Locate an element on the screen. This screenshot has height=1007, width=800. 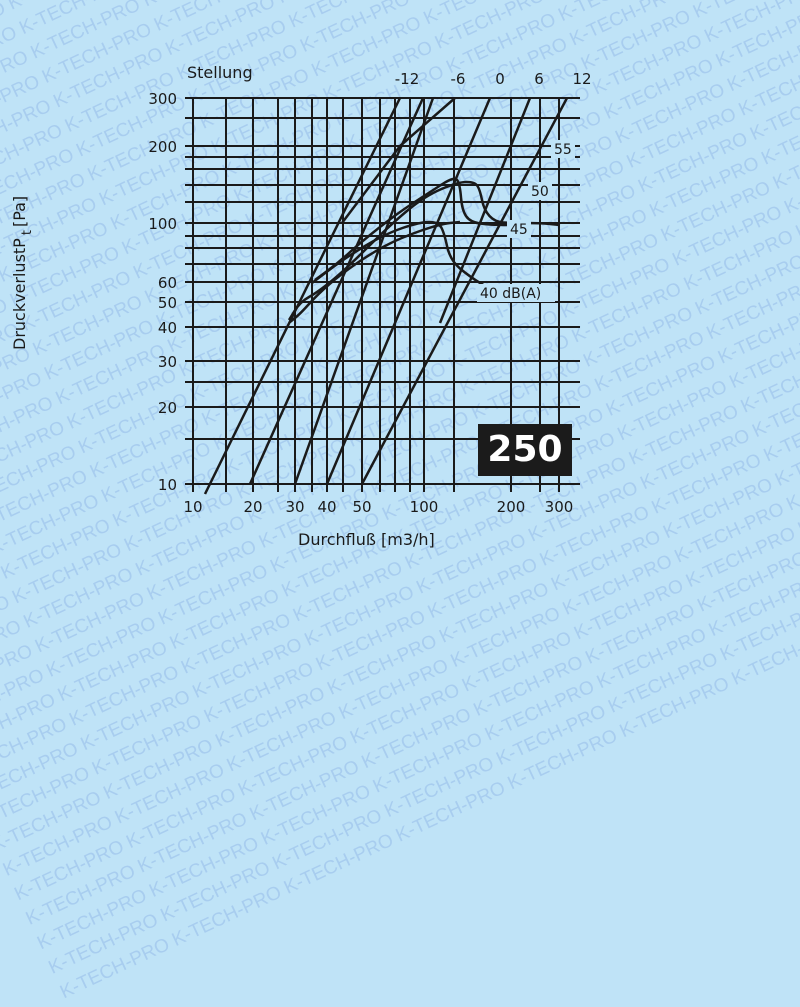
x-tick-label: 40 is located at coordinates (326, 507).